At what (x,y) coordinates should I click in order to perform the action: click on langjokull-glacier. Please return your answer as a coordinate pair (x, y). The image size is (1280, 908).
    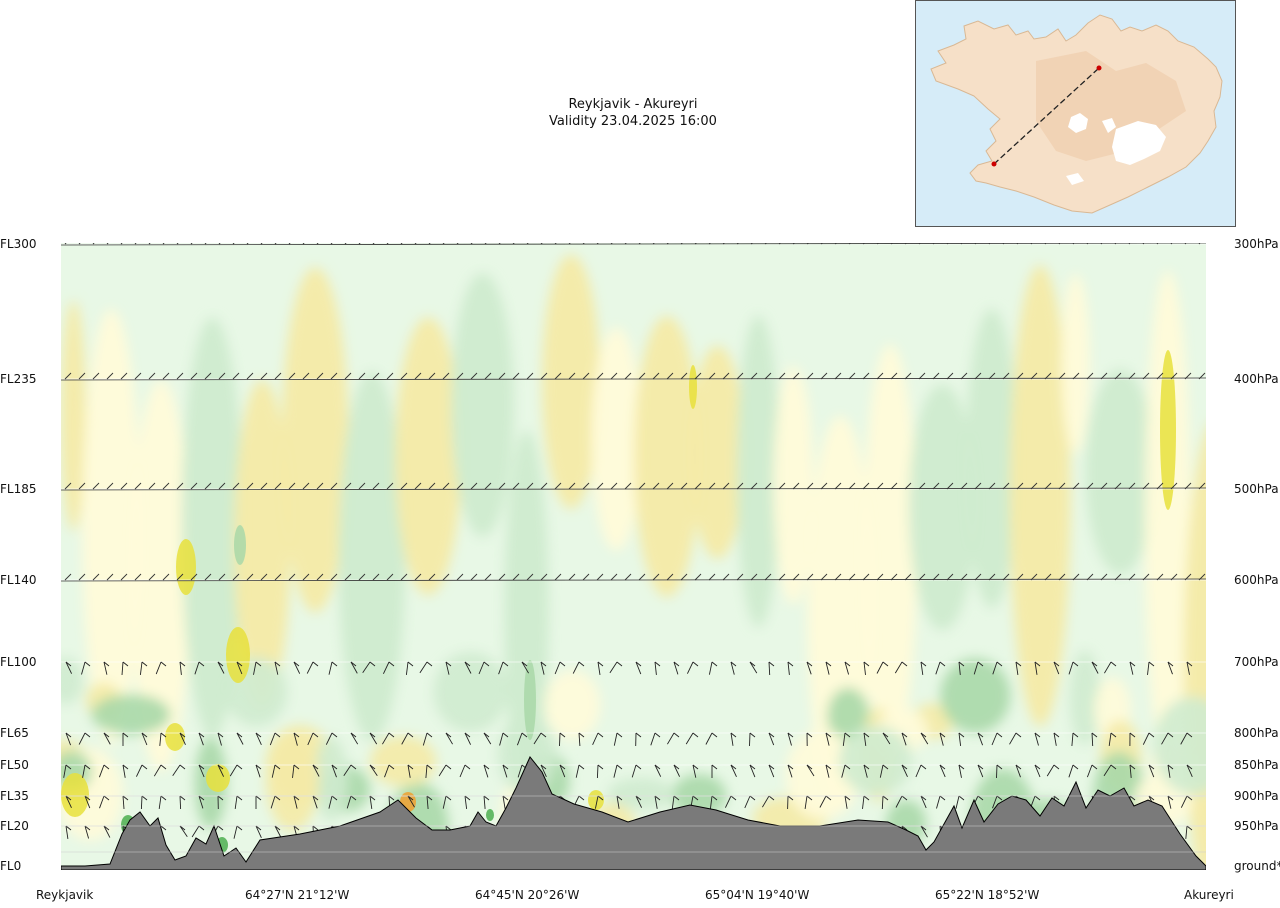
    Looking at the image, I should click on (1078, 123).